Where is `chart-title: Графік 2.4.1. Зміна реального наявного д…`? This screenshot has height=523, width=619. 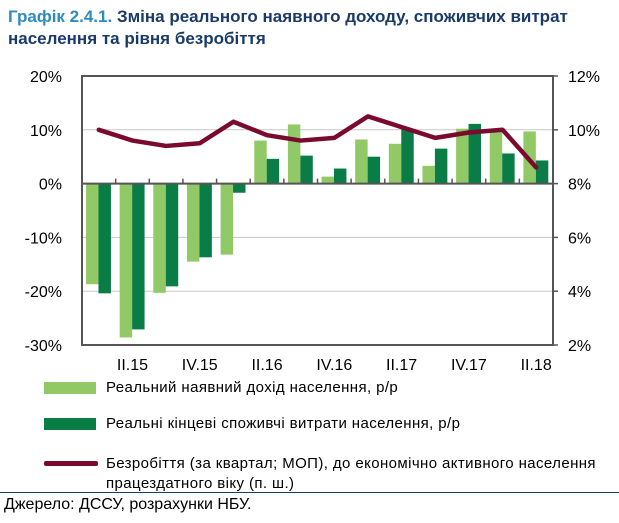 chart-title: Графік 2.4.1. Зміна реального наявного д… is located at coordinates (308, 28).